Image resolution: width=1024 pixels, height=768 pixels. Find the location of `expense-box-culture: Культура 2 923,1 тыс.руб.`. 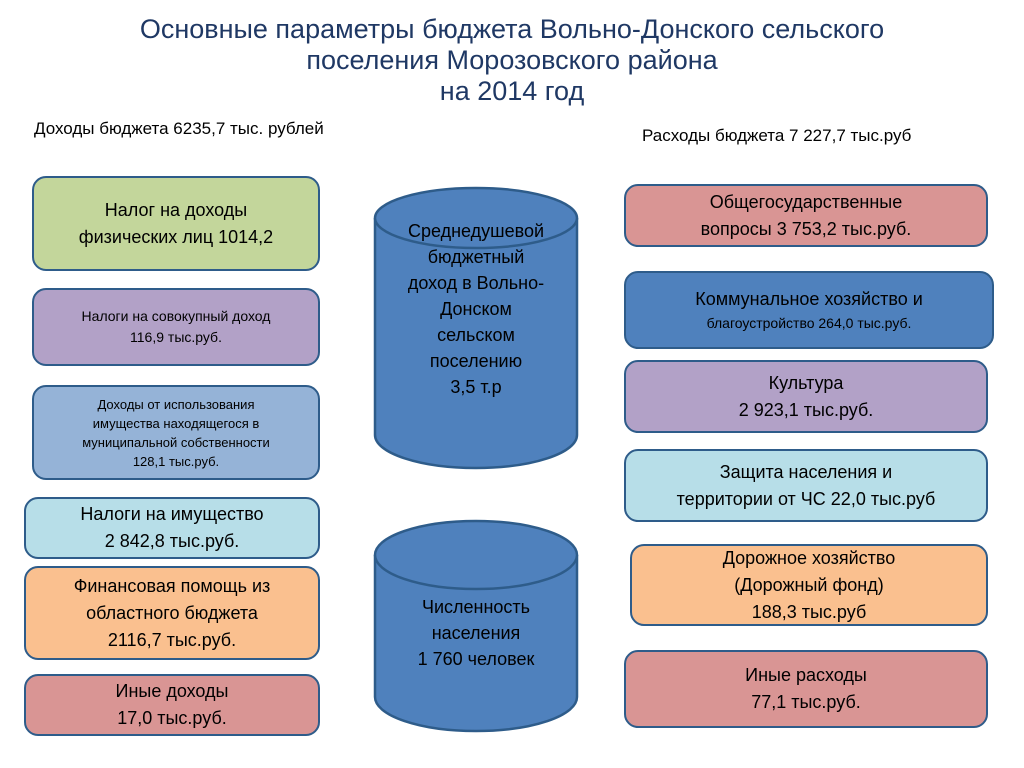

expense-box-culture: Культура 2 923,1 тыс.руб. is located at coordinates (806, 396).